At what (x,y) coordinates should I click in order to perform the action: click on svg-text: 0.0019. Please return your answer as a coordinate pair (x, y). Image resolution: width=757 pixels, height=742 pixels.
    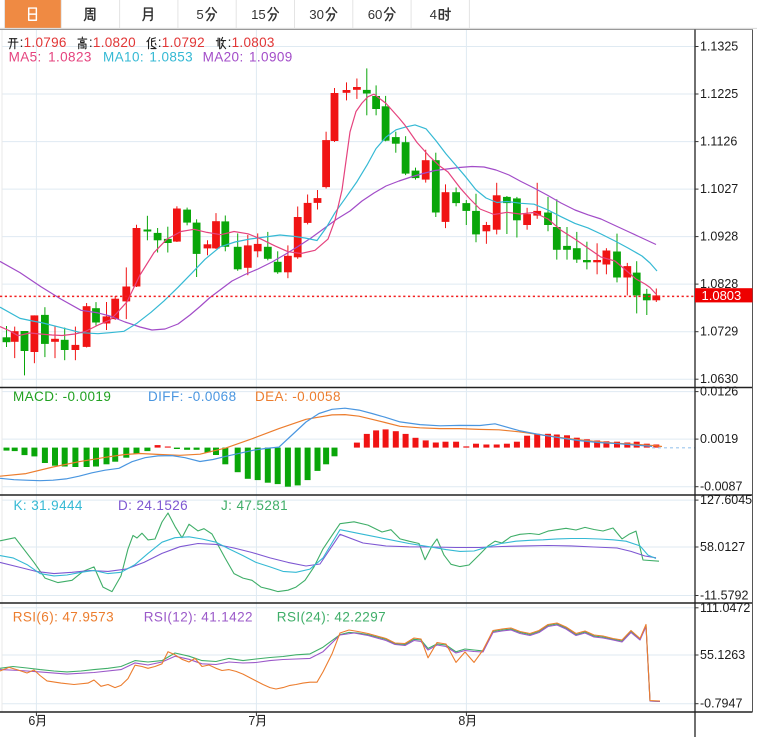
    Looking at the image, I should click on (719, 439).